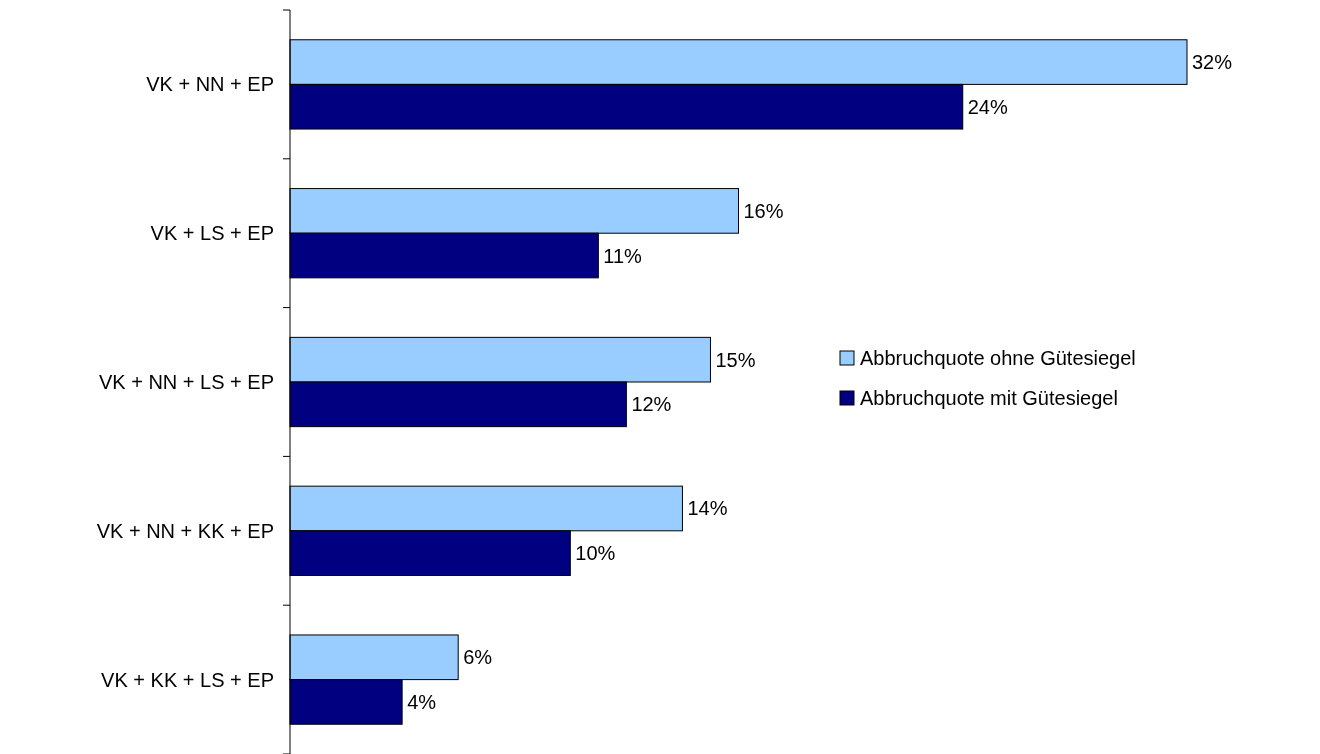 The height and width of the screenshot is (754, 1320). Describe the element at coordinates (1212, 62) in the screenshot. I see `data-label: 32%` at that location.